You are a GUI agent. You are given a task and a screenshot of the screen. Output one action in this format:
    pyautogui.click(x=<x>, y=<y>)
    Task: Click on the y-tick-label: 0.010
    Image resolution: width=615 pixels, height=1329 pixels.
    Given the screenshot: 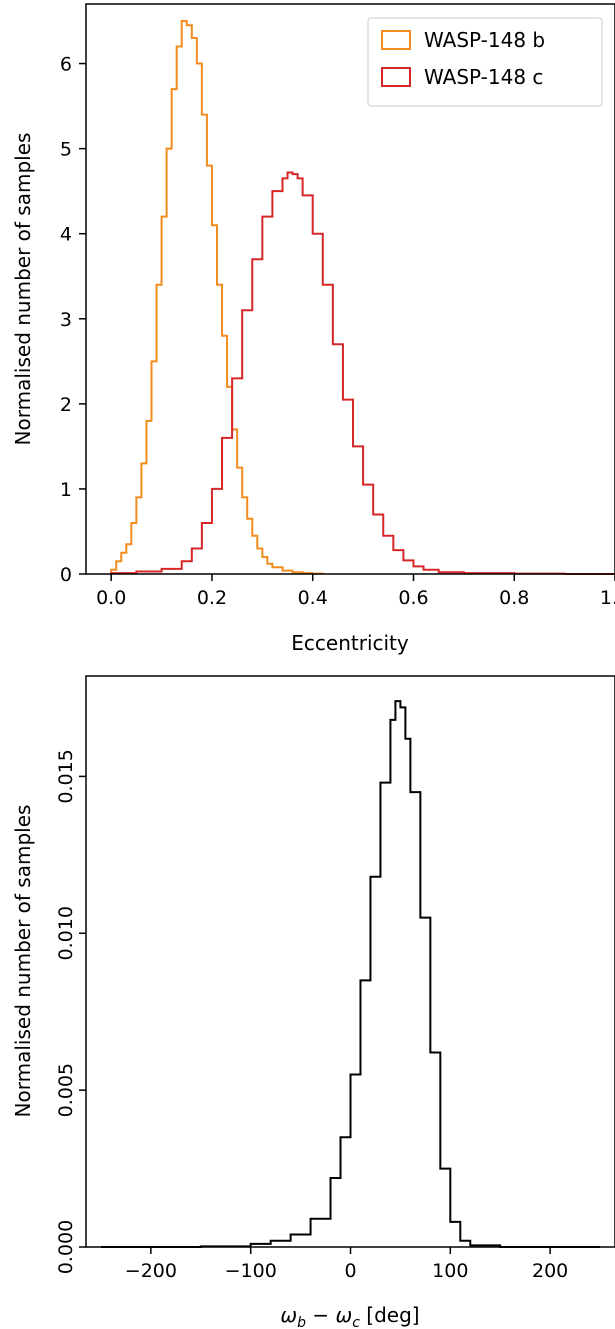 What is the action you would take?
    pyautogui.click(x=66, y=933)
    